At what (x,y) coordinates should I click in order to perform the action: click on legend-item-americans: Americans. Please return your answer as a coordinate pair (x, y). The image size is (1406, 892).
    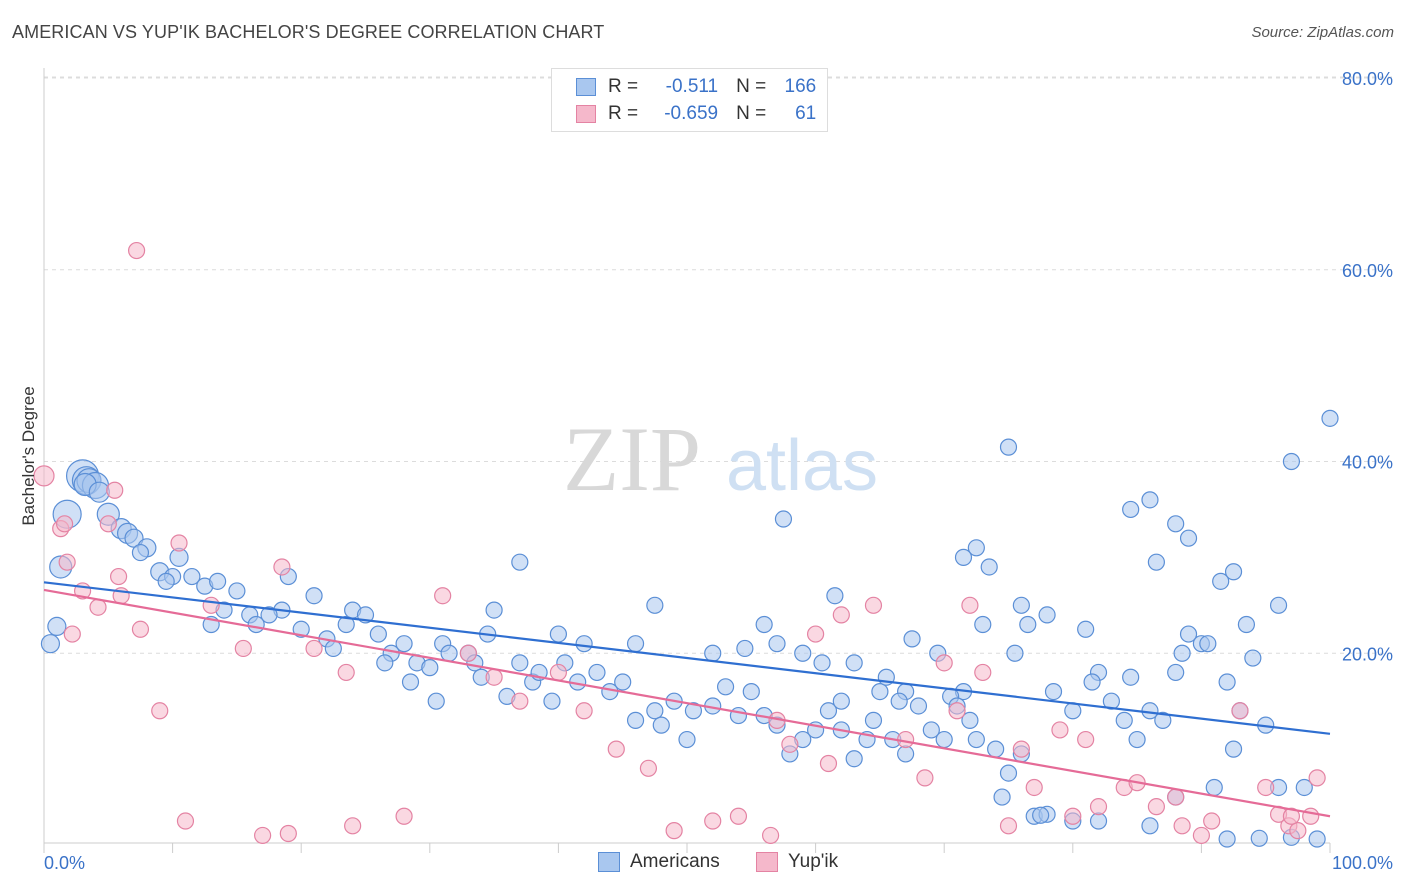
    Looking at the image, I should click on (659, 862).